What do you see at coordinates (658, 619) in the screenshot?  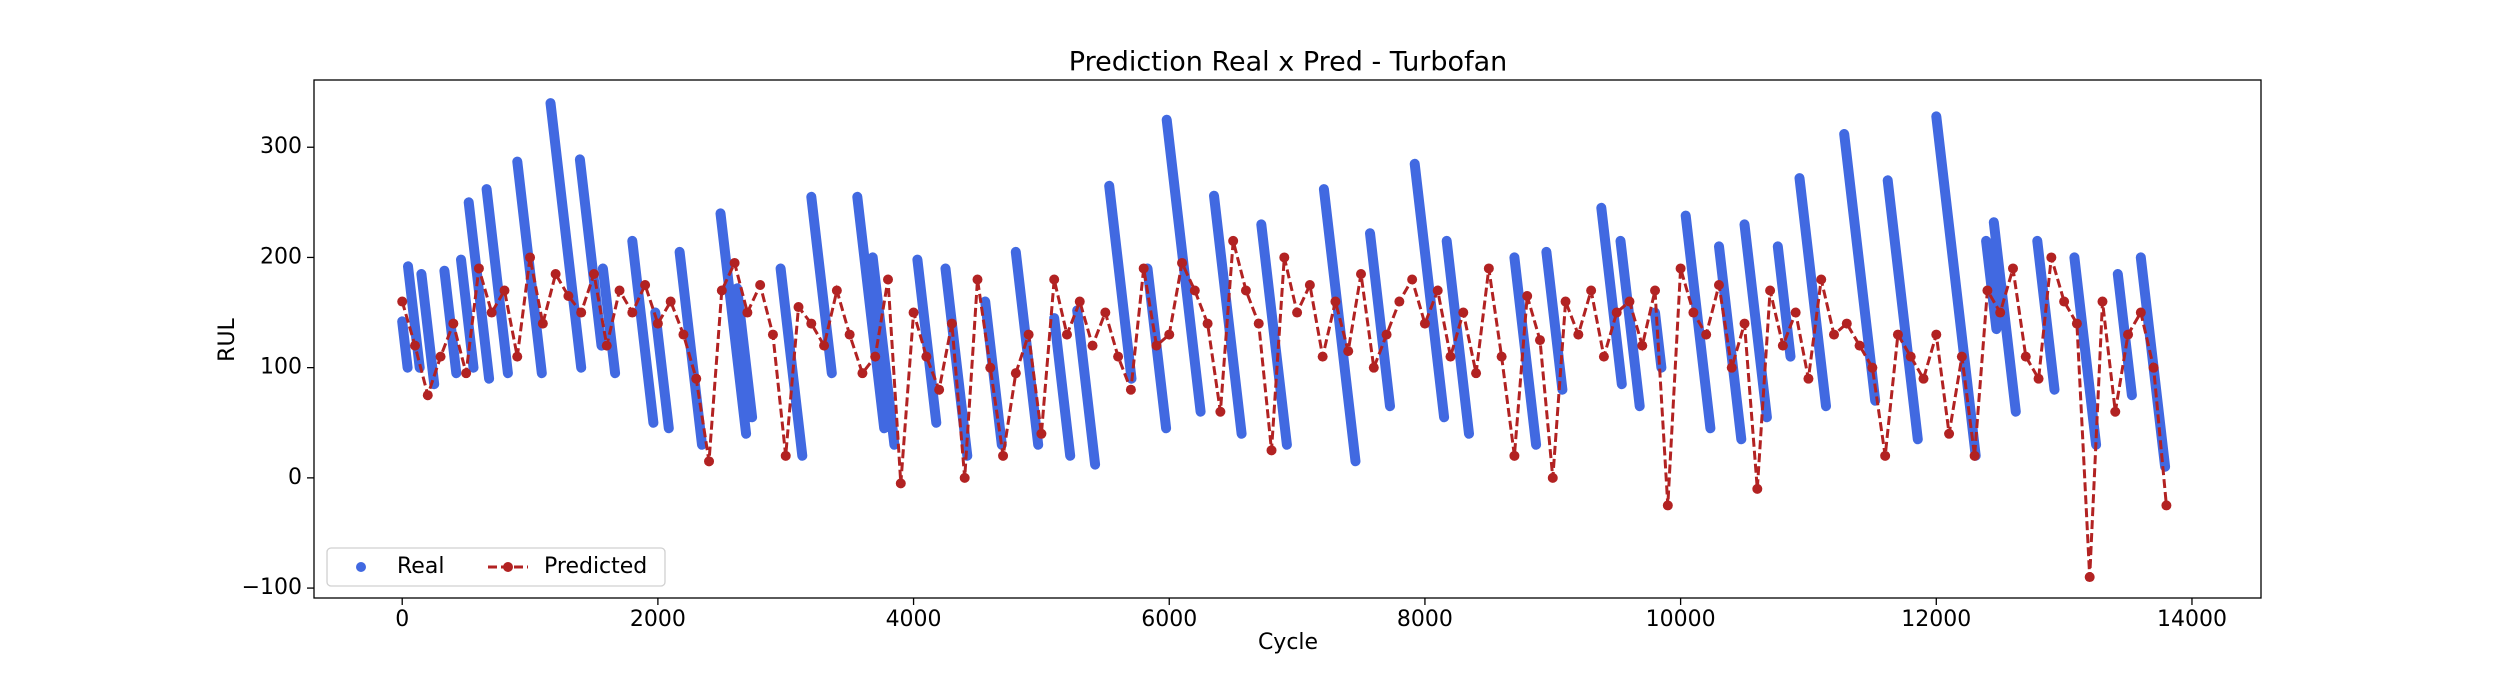 I see `x-tick-label: 2000` at bounding box center [658, 619].